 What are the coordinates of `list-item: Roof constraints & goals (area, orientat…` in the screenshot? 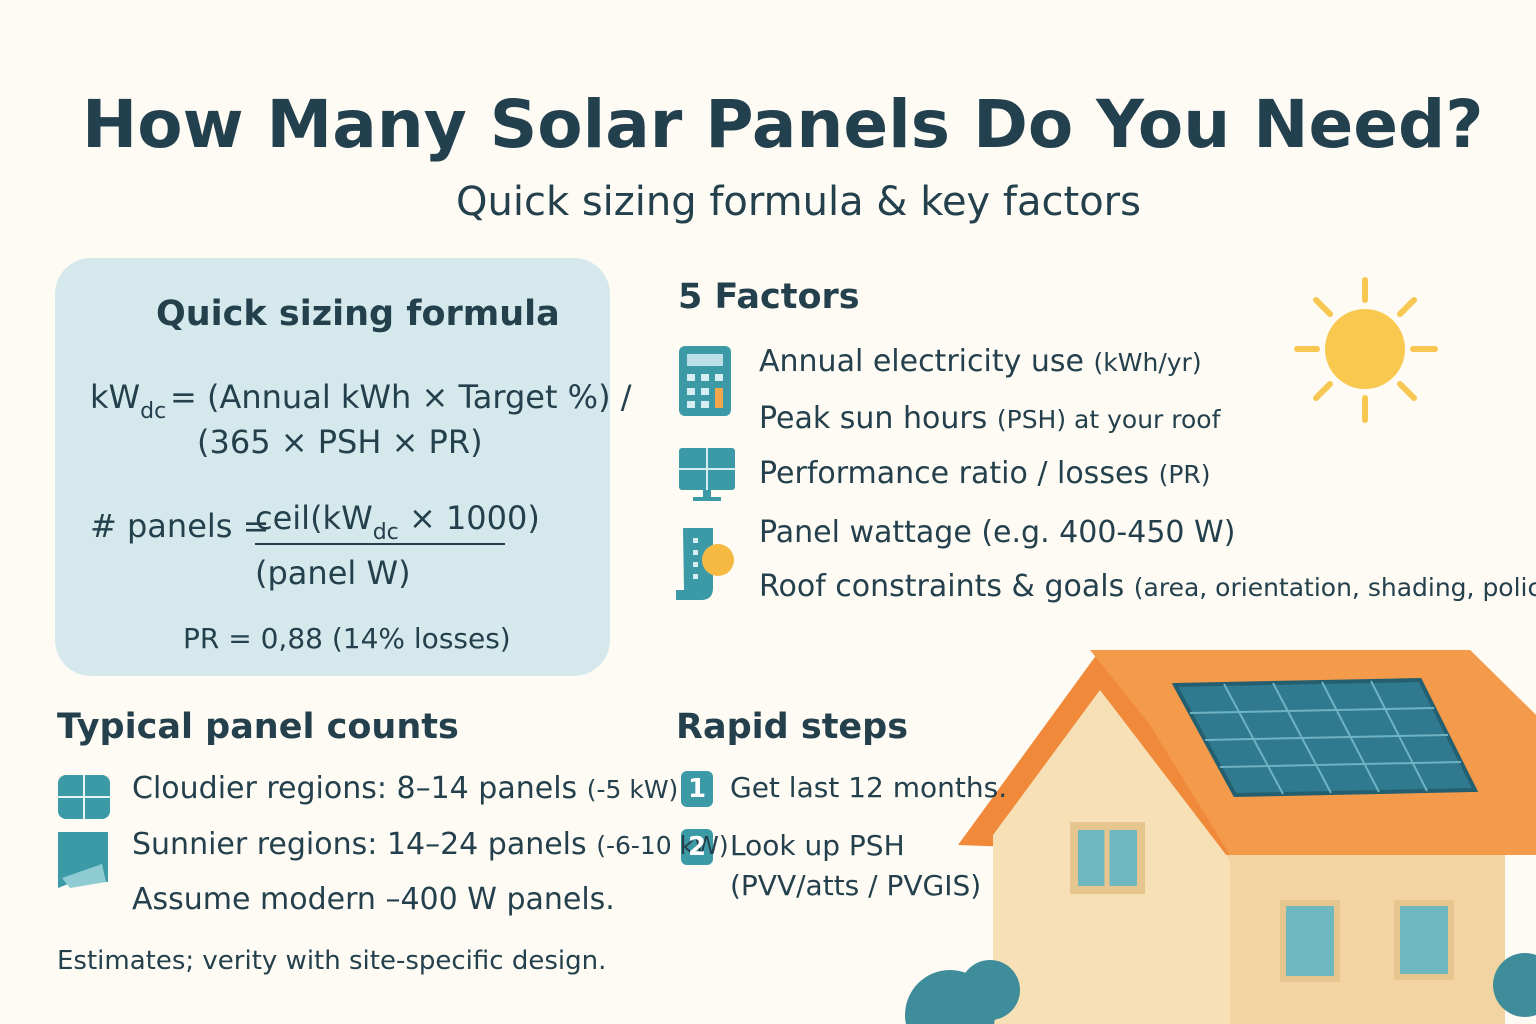 It's located at (1147, 587).